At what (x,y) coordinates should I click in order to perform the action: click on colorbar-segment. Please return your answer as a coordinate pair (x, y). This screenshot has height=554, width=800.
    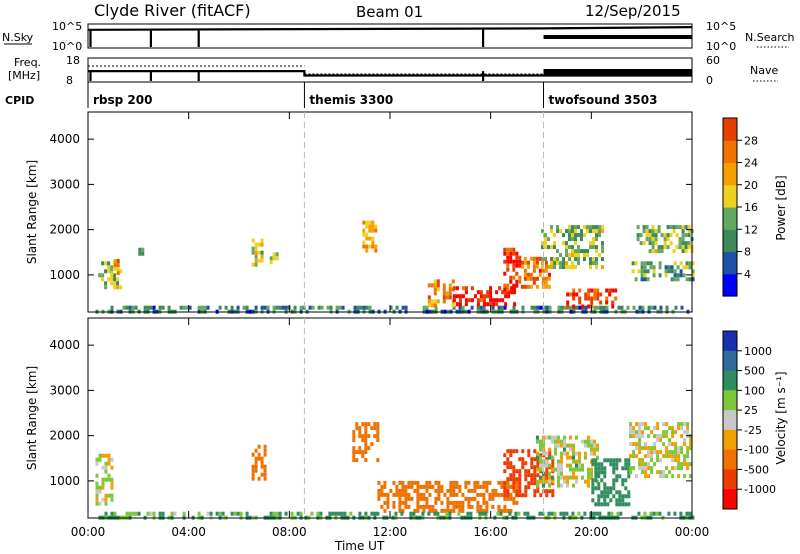
    Looking at the image, I should click on (730, 263).